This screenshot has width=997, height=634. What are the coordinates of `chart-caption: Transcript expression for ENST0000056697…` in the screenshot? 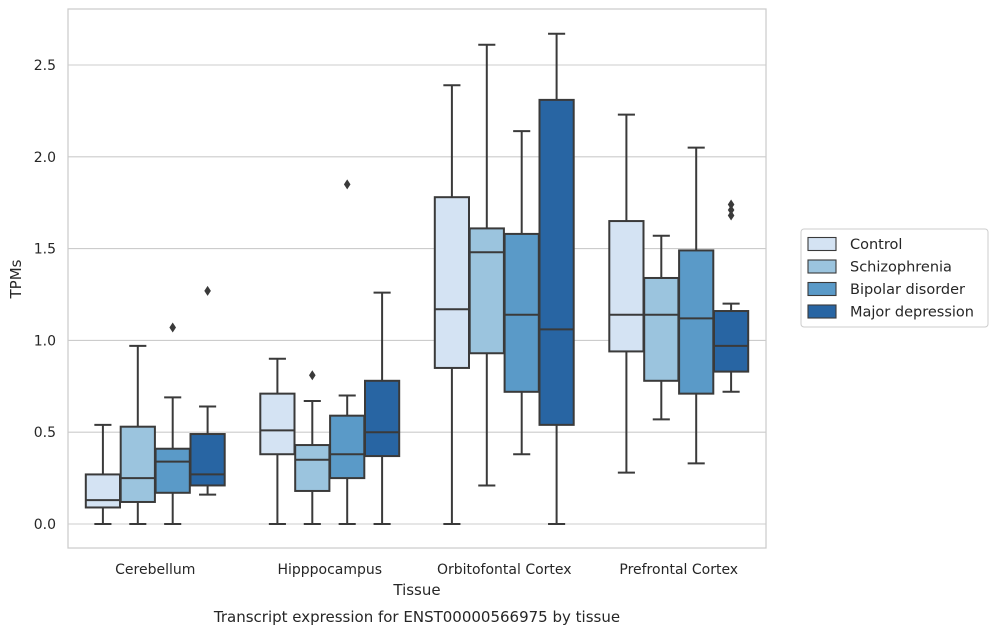 It's located at (416, 617).